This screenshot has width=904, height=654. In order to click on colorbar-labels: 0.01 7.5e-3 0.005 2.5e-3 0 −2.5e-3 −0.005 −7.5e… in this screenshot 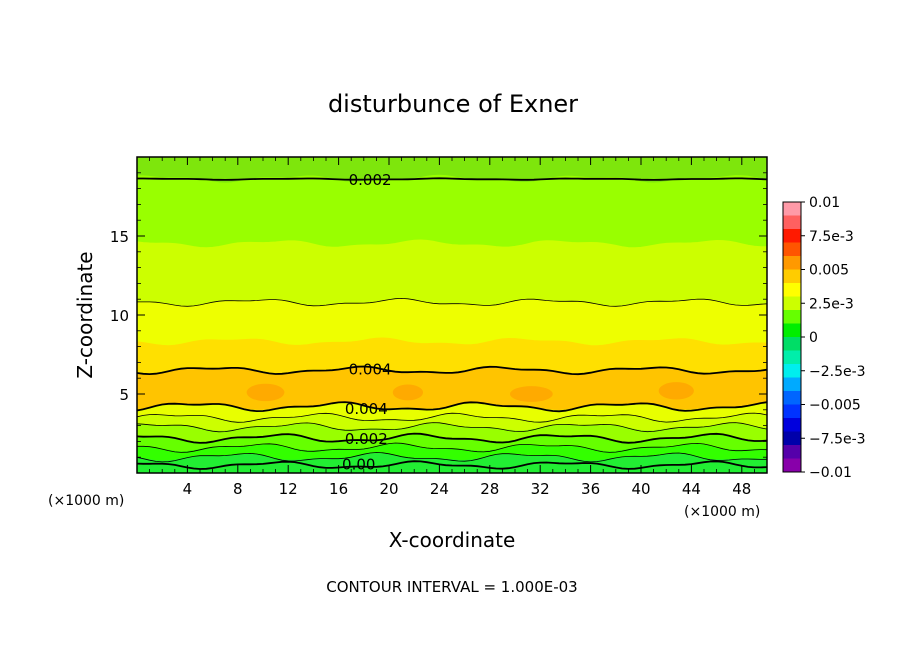, I will do `click(837, 338)`.